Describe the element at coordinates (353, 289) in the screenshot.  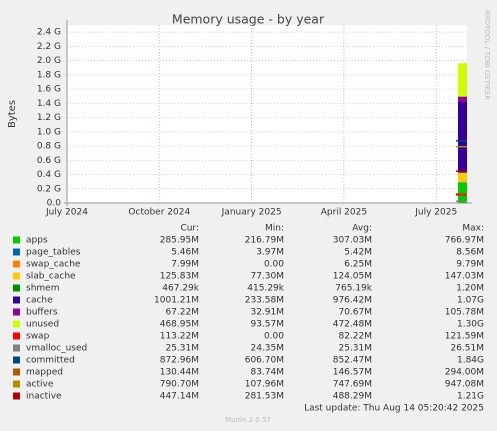
I see `legend-stat: 765.19k` at that location.